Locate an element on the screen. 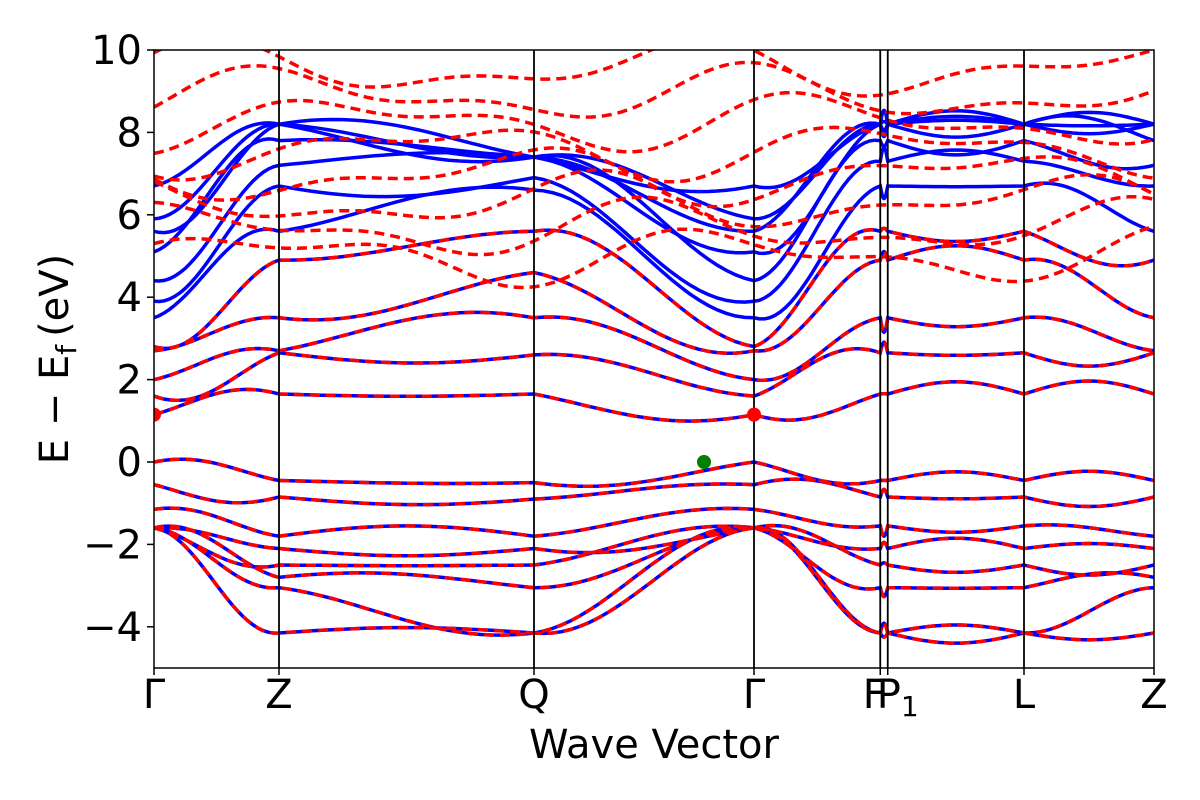 Image resolution: width=1200 pixels, height=800 pixels. y-axis-title: E − Ef (eV) is located at coordinates (57, 359).